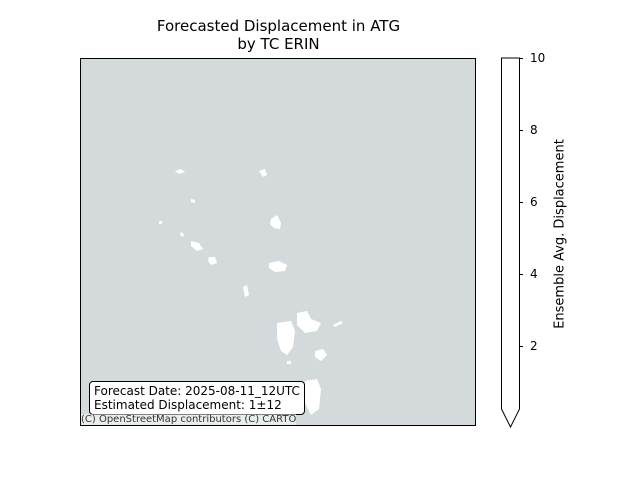  What do you see at coordinates (246, 291) in the screenshot?
I see `island-montserrat` at bounding box center [246, 291].